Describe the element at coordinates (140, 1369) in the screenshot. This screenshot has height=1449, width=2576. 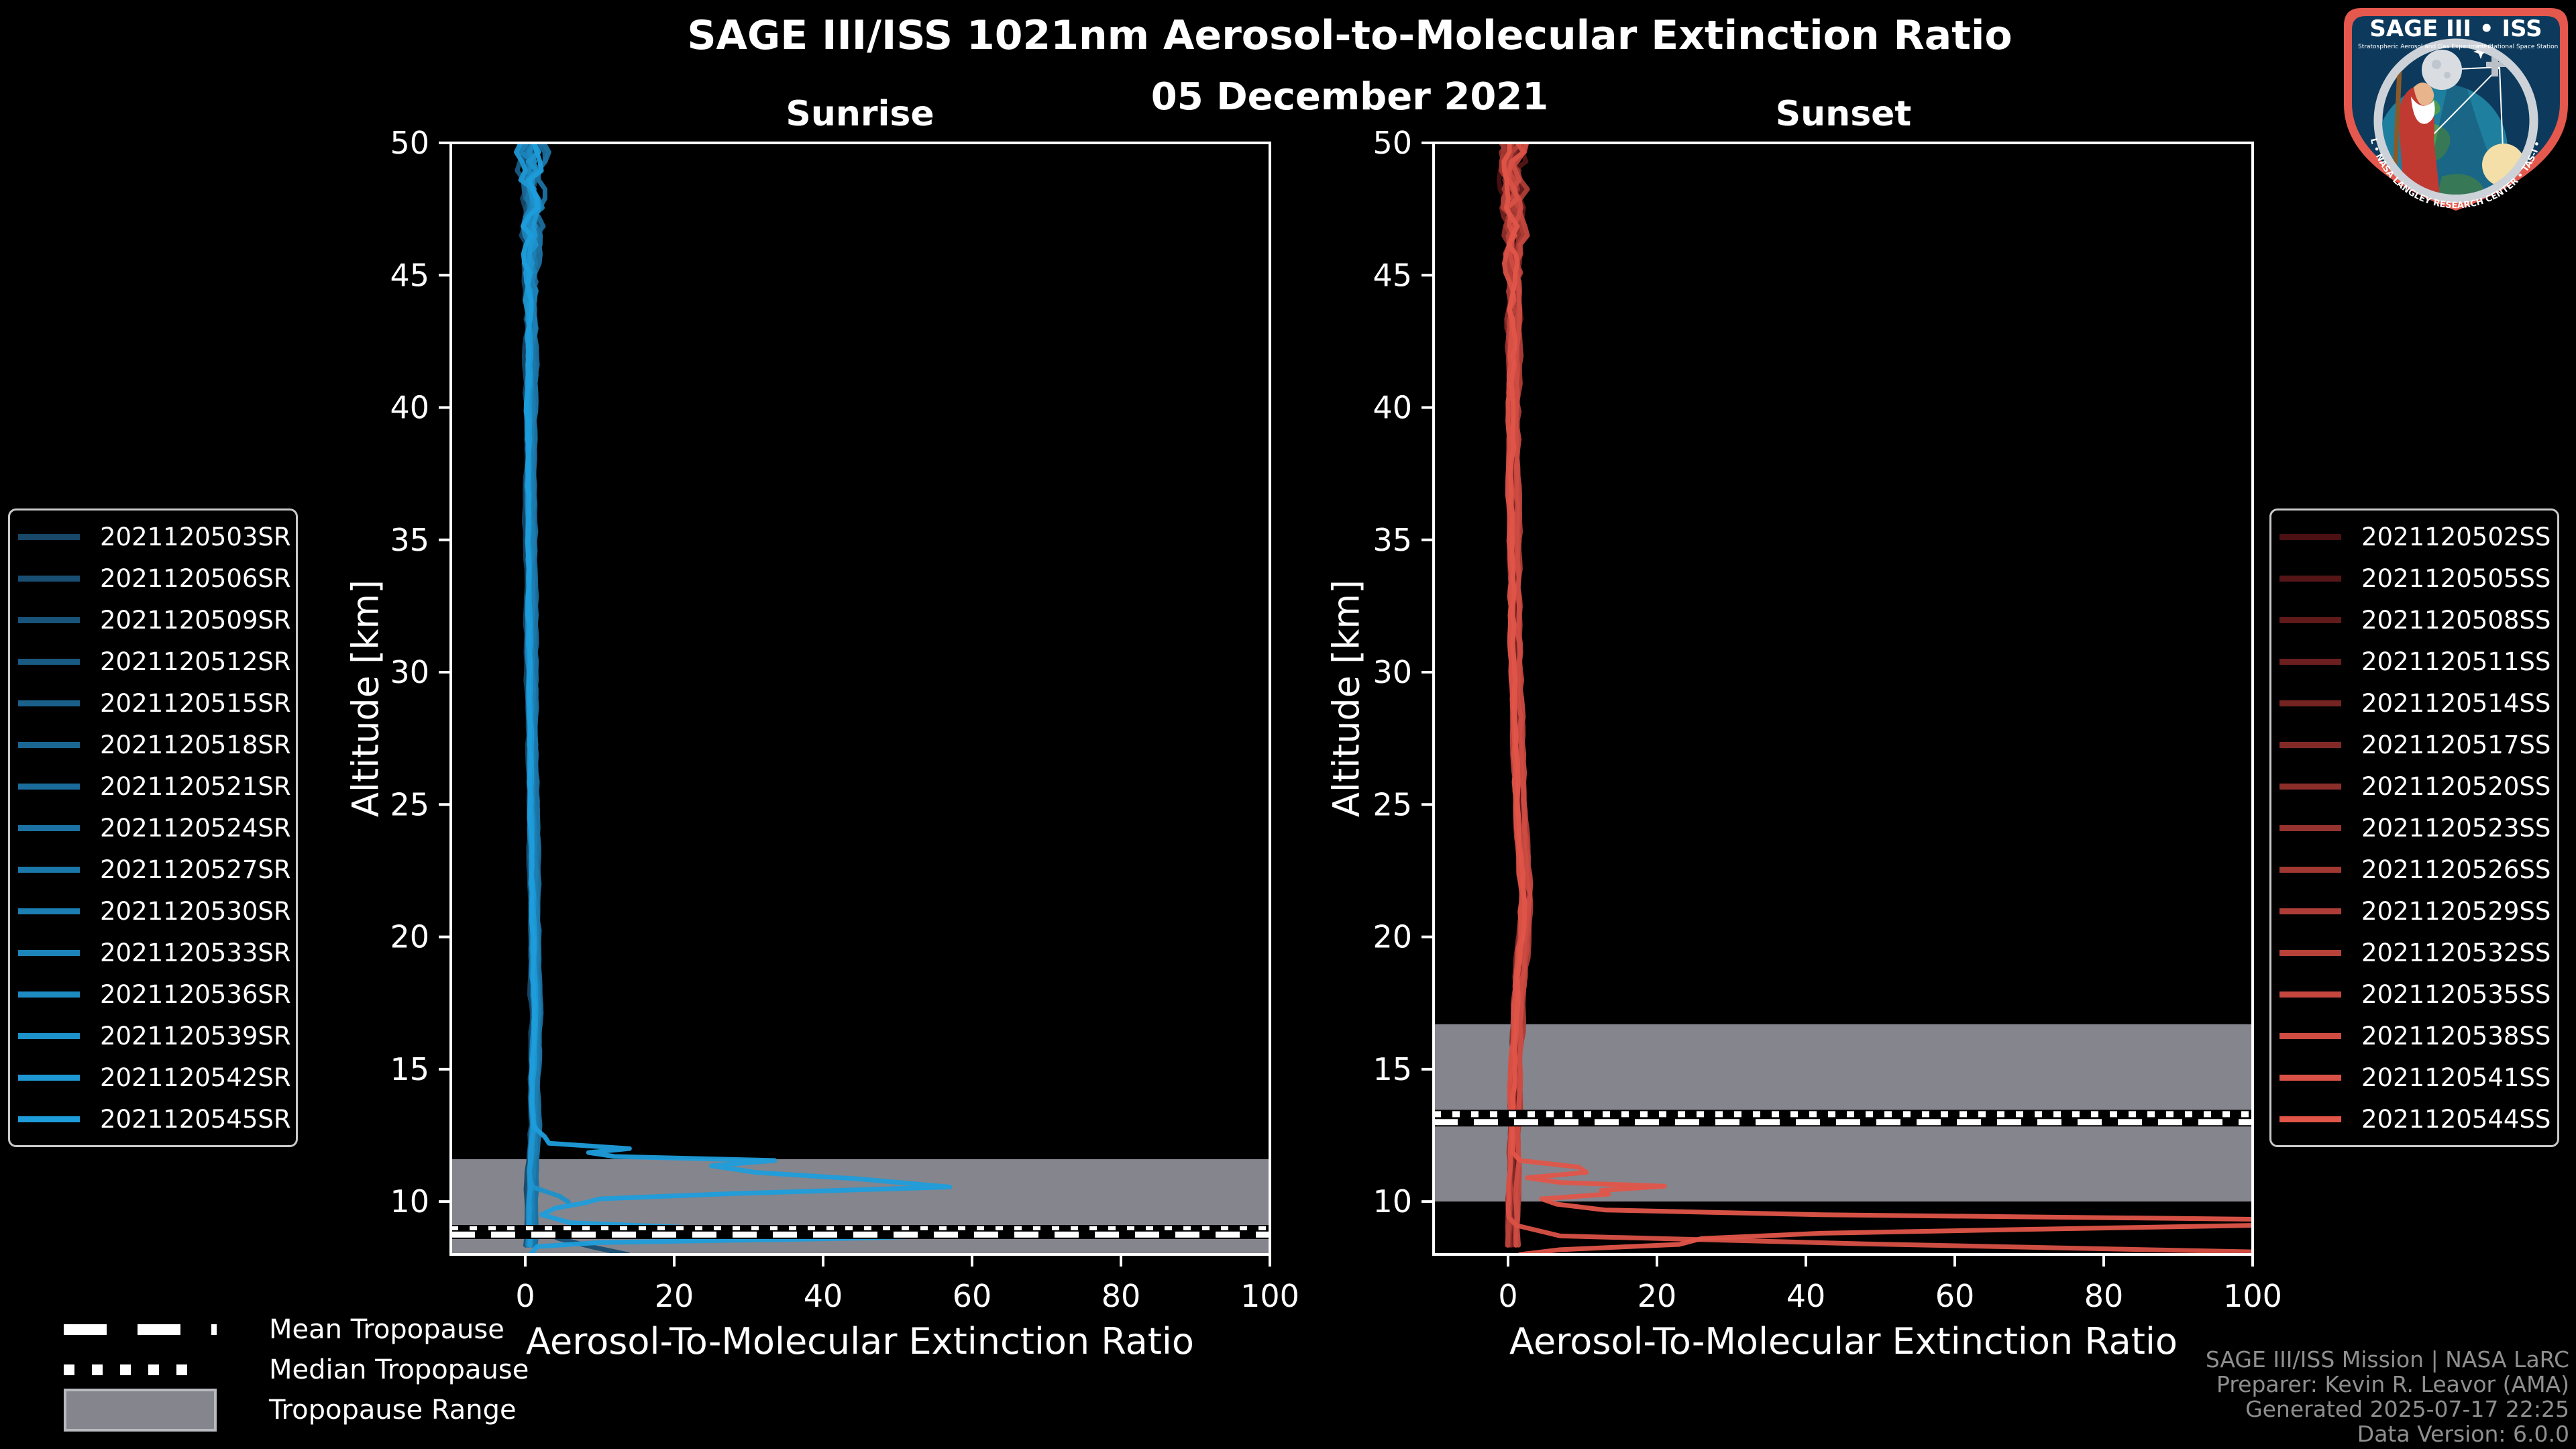
I see `median-tropopause-dot-icon` at that location.